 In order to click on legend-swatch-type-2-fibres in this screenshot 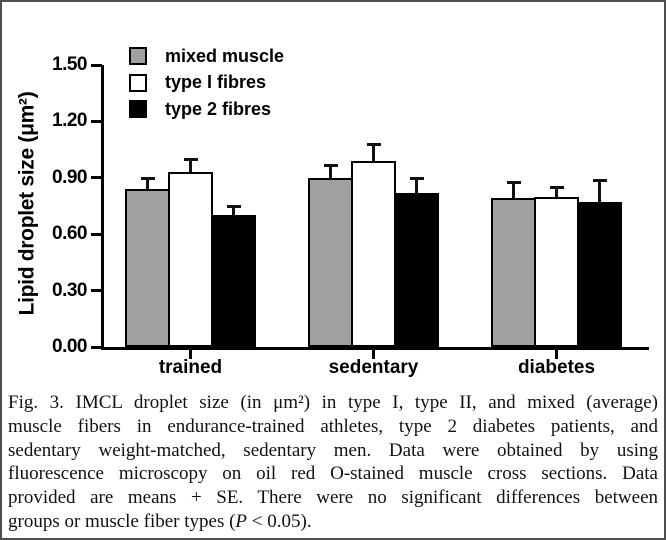, I will do `click(138, 109)`.